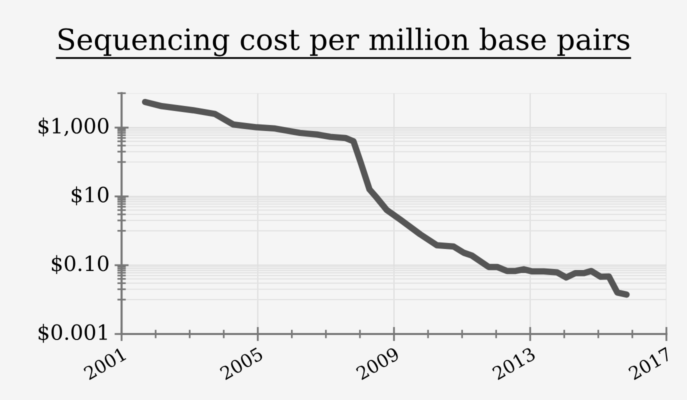  I want to click on y-tick-label: $1,000, so click(73, 127).